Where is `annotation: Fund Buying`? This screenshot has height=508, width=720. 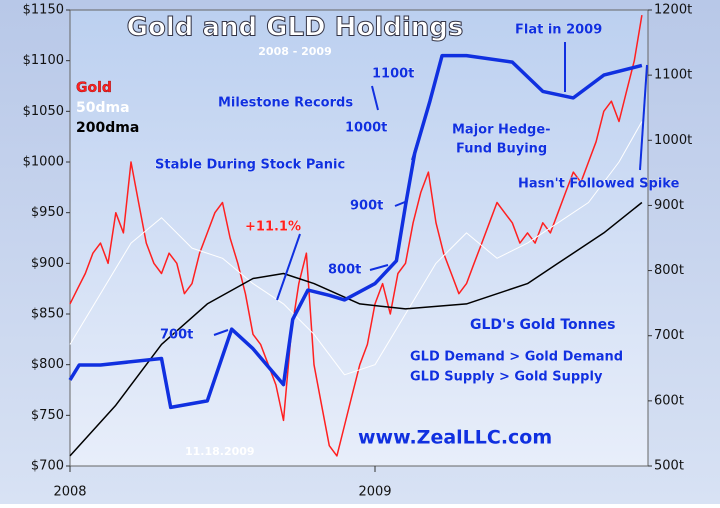
annotation: Fund Buying is located at coordinates (501, 149).